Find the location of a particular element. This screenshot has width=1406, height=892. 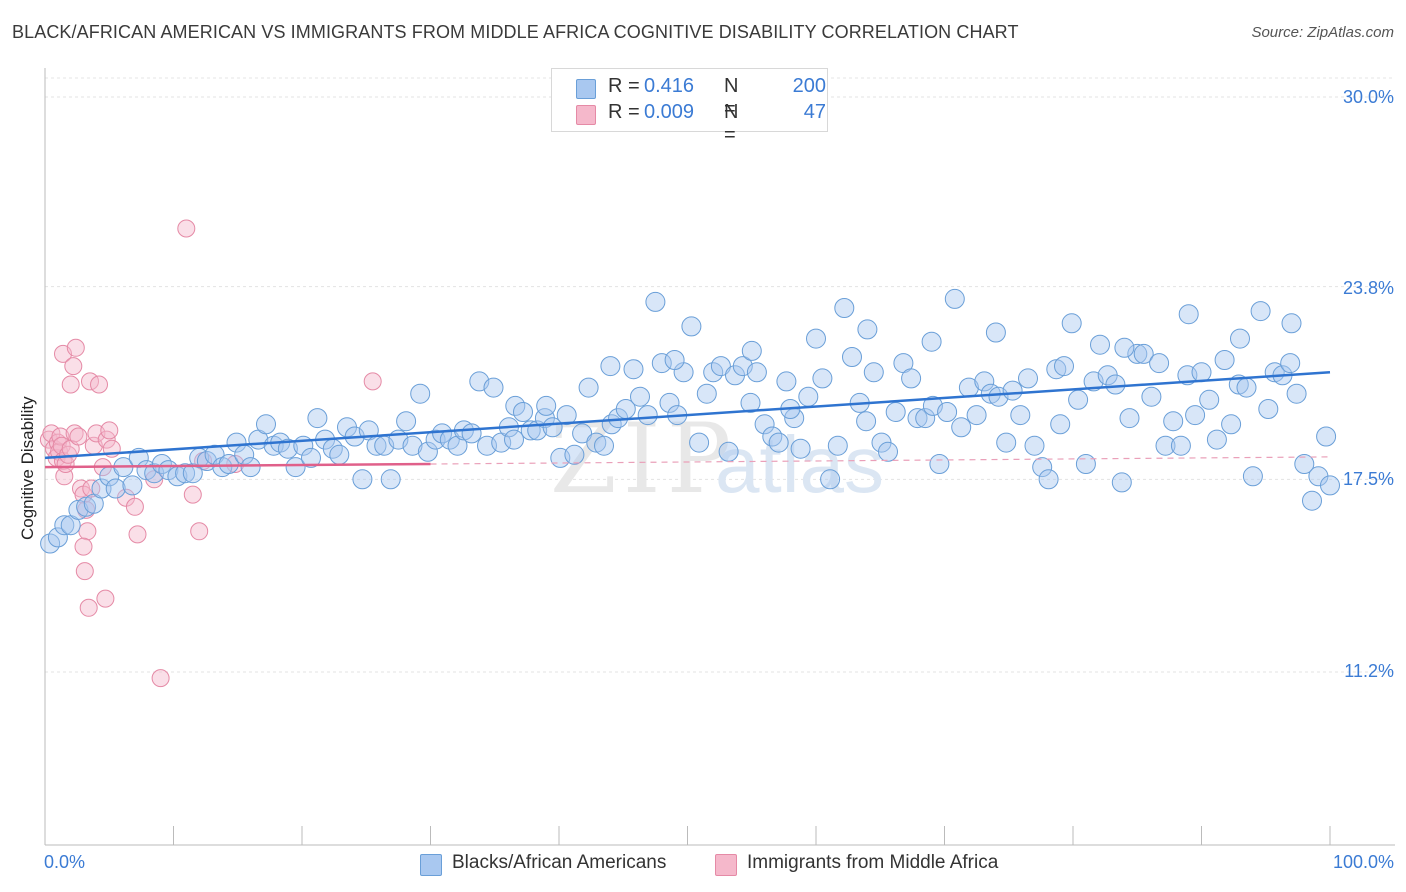

legend-r-value-blacks: 0.416 is located at coordinates (669, 86).